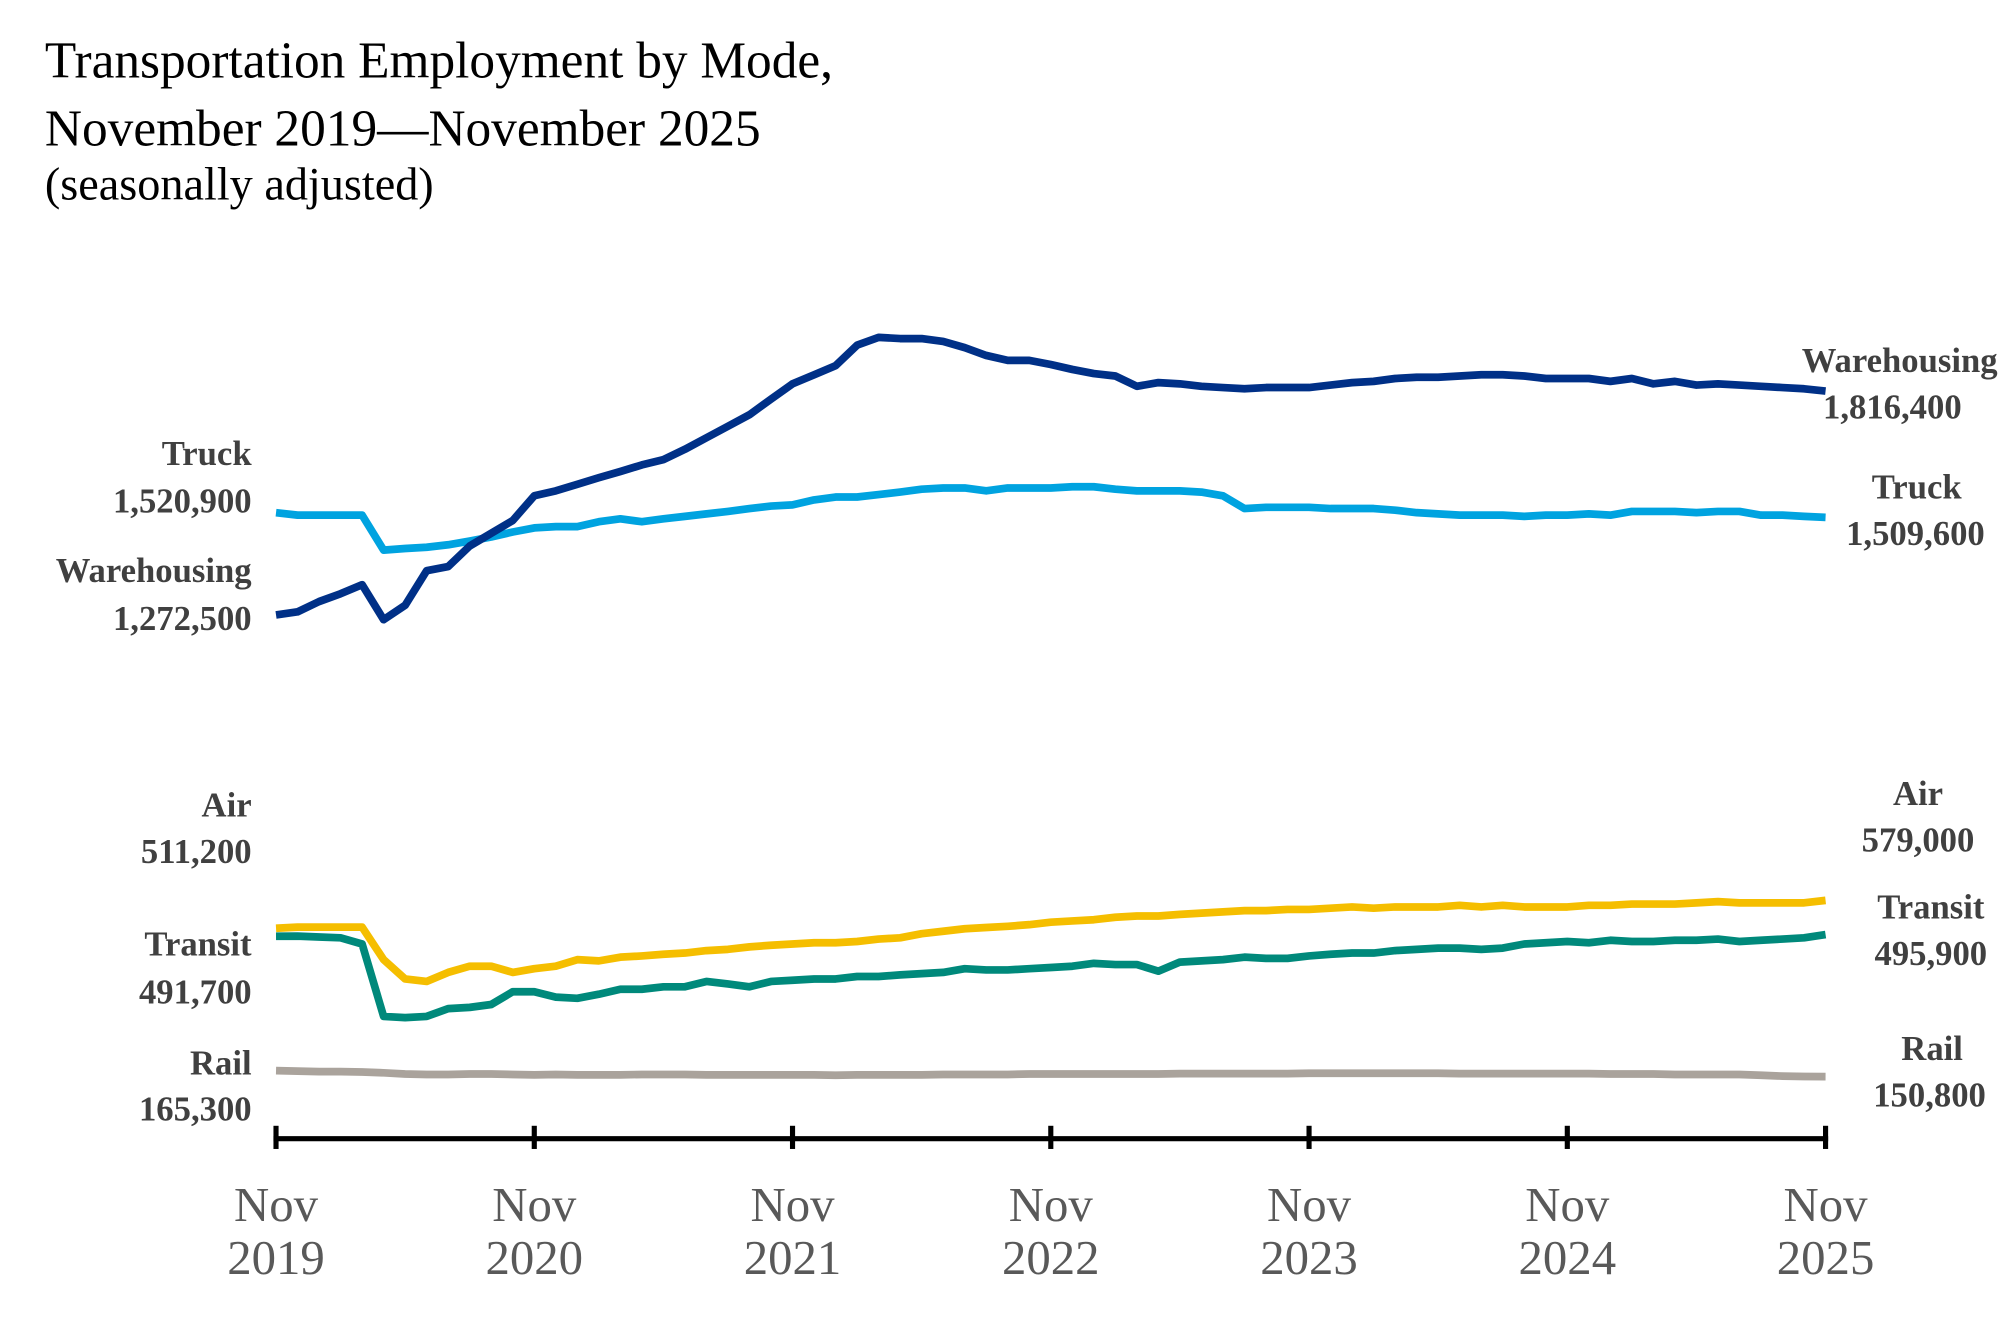 This screenshot has width=2013, height=1319. Describe the element at coordinates (1051, 1231) in the screenshot. I see `x-tick-label: Nov 2022` at that location.